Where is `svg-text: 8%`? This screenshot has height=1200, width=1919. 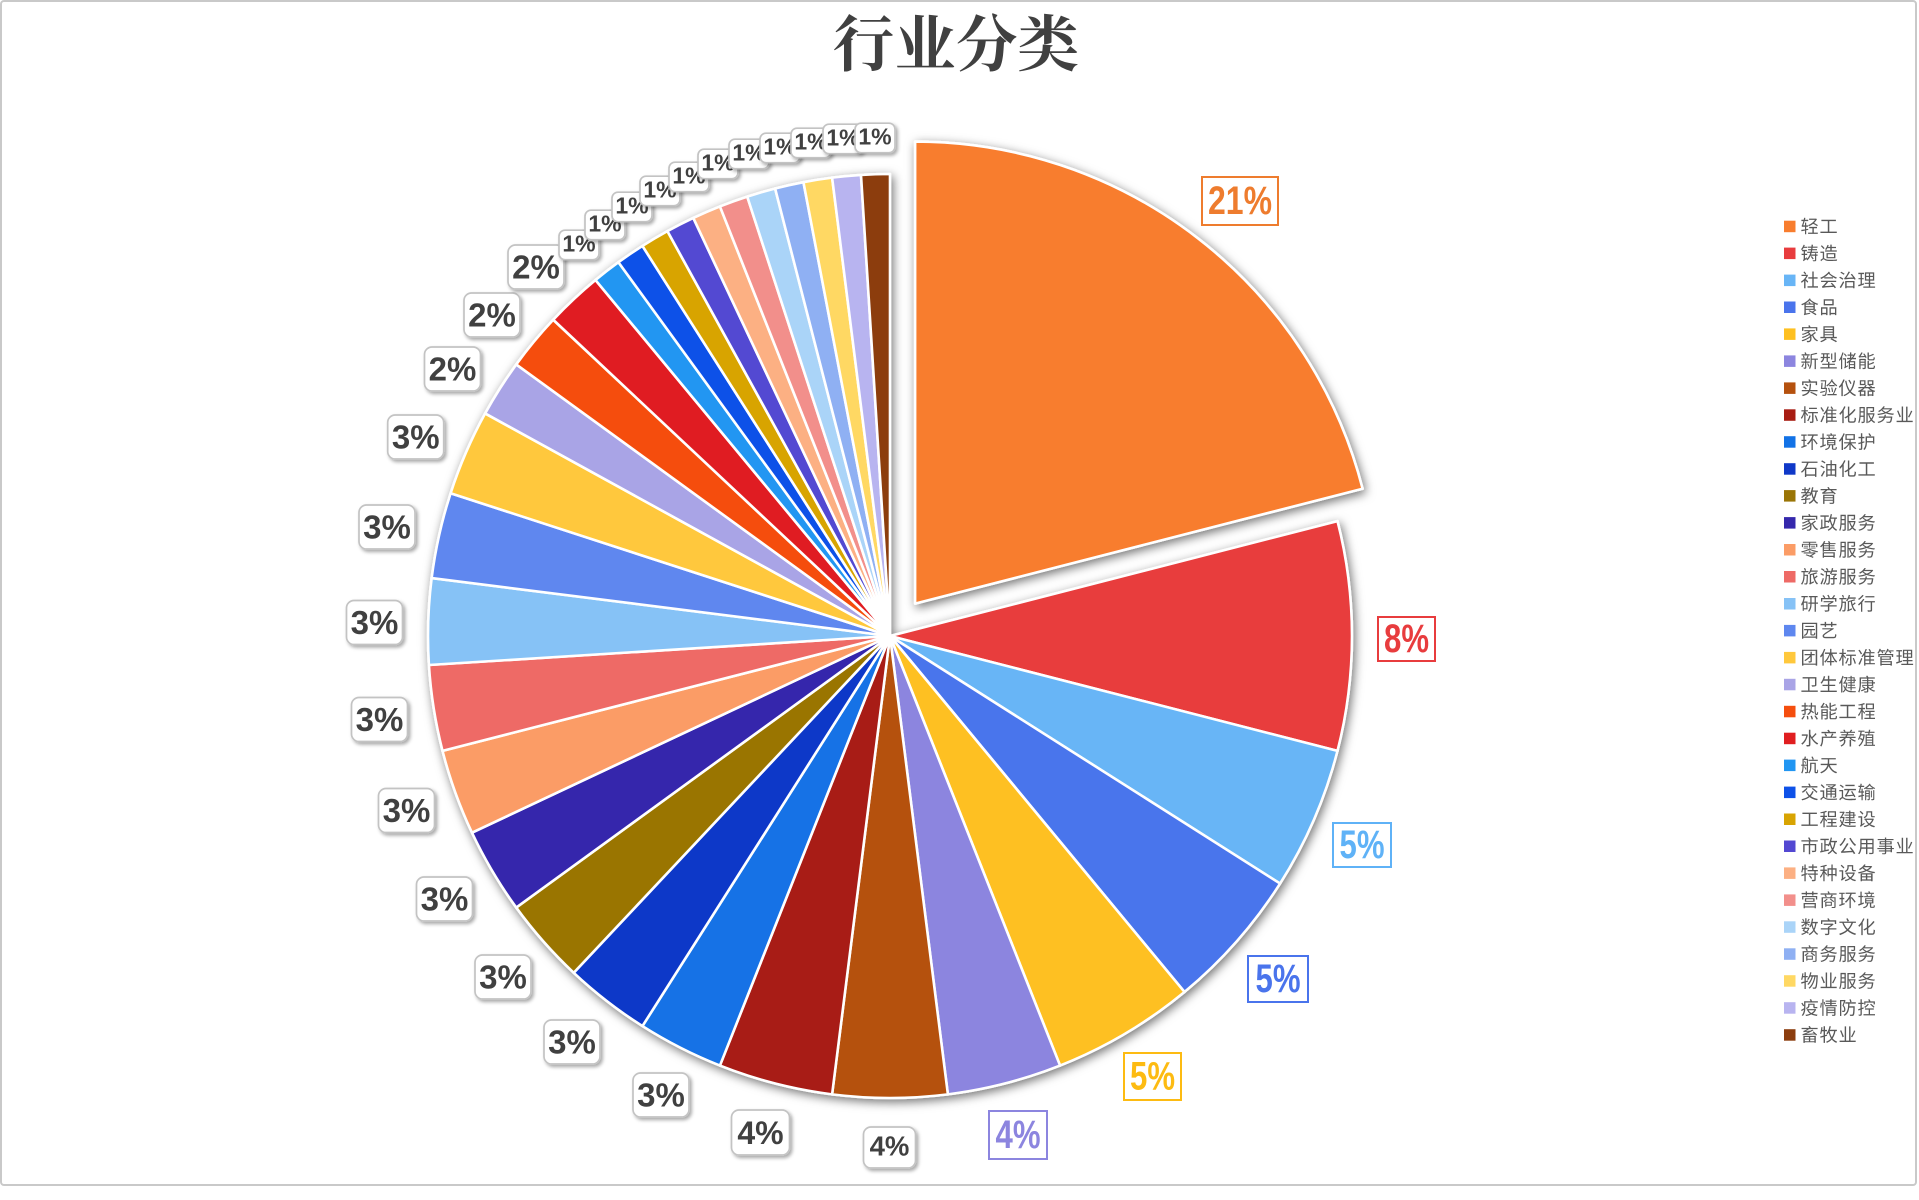
svg-text: 8% is located at coordinates (1406, 639).